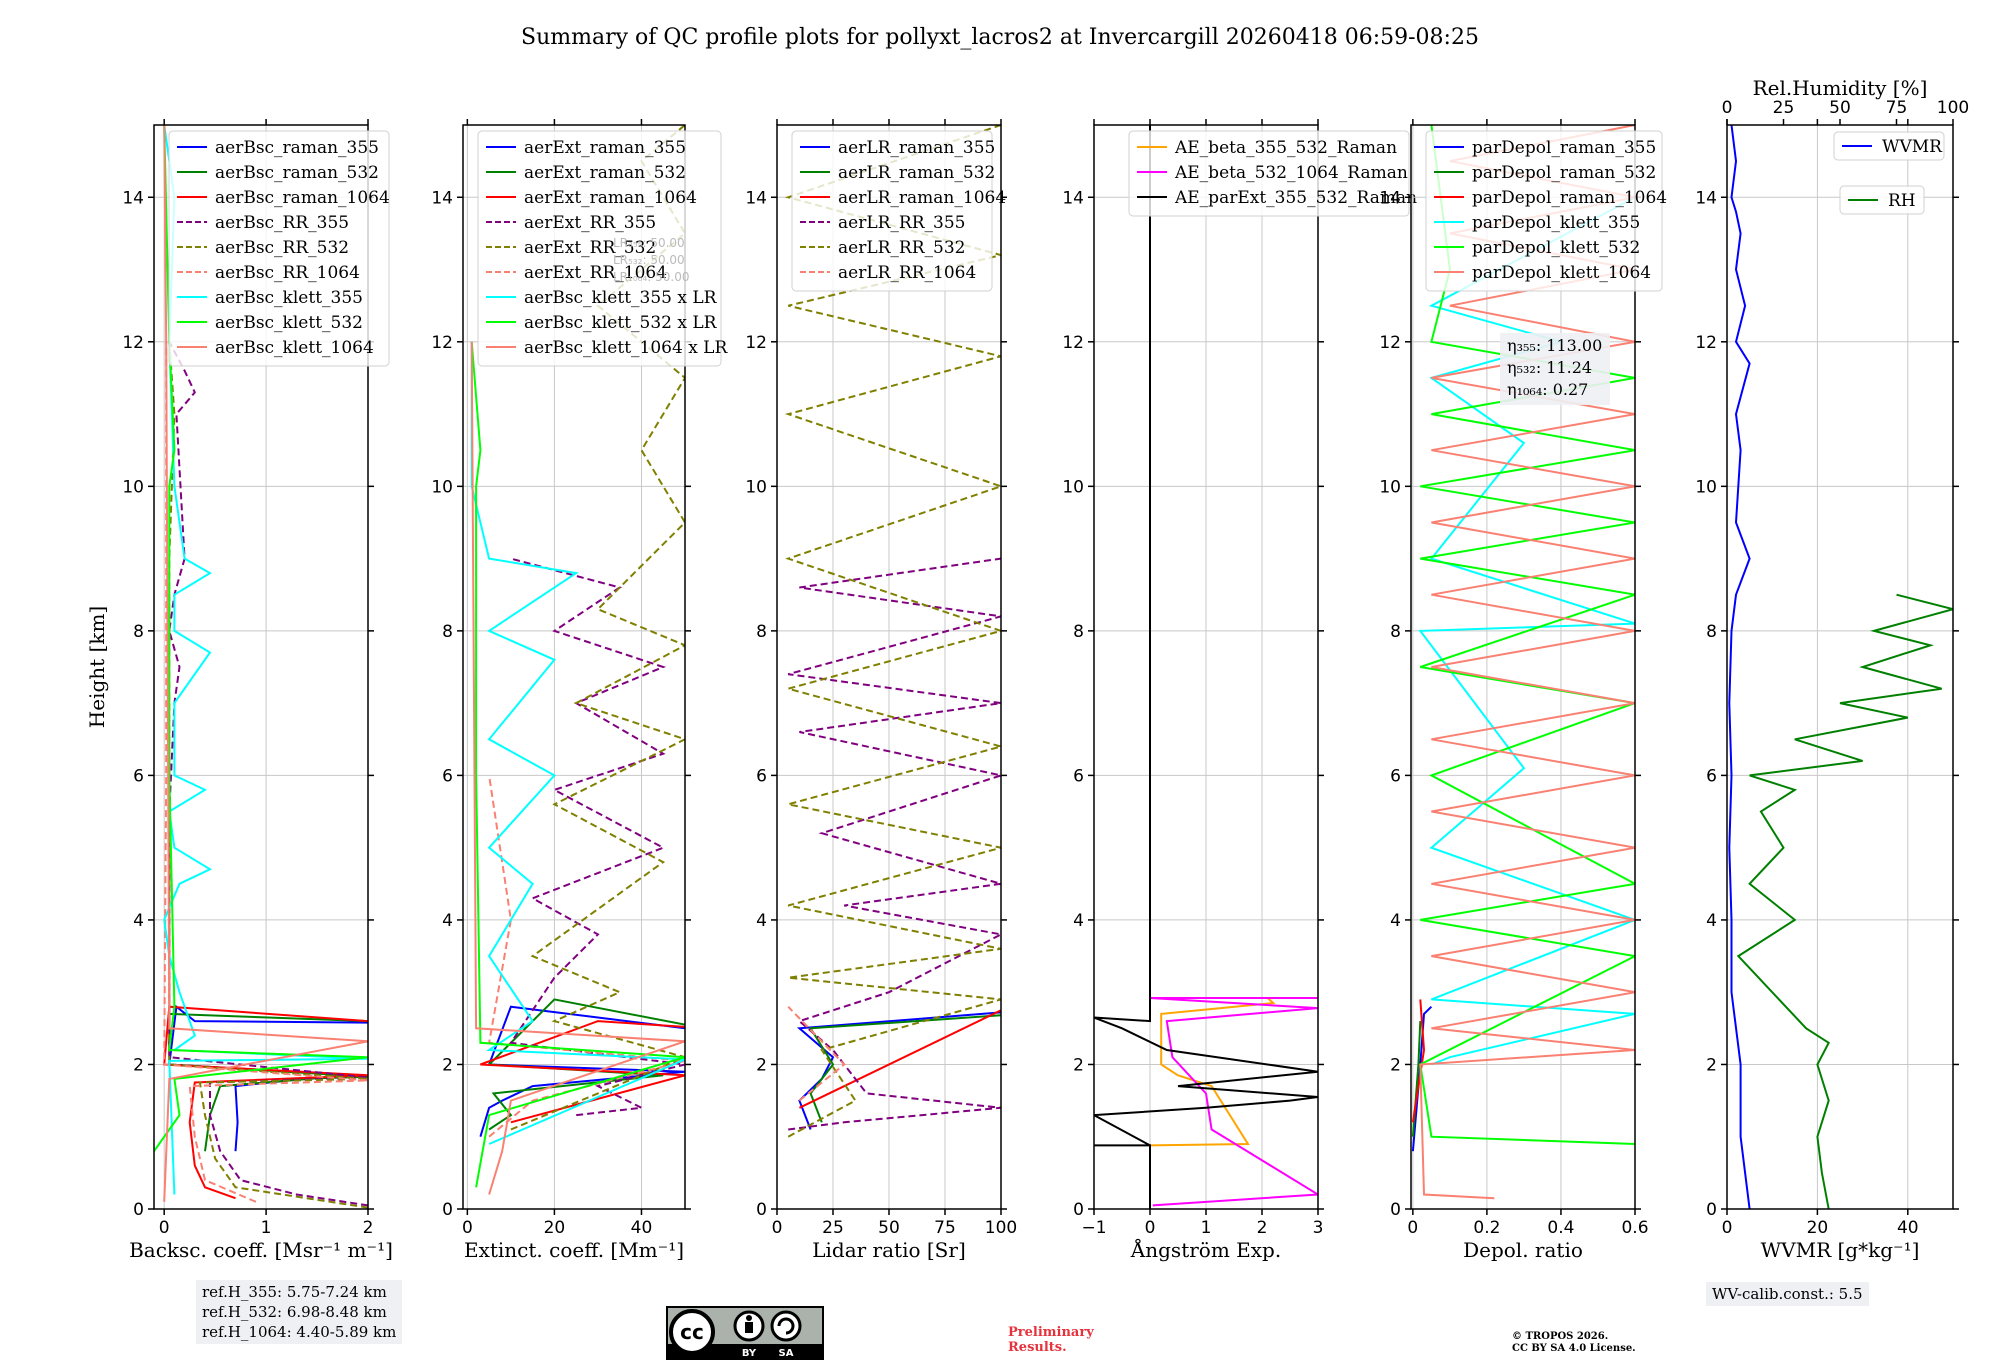 Image resolution: width=2000 pixels, height=1360 pixels. I want to click on legend-label-aerbsc-raman-532: aerBsc_raman_532, so click(297, 173).